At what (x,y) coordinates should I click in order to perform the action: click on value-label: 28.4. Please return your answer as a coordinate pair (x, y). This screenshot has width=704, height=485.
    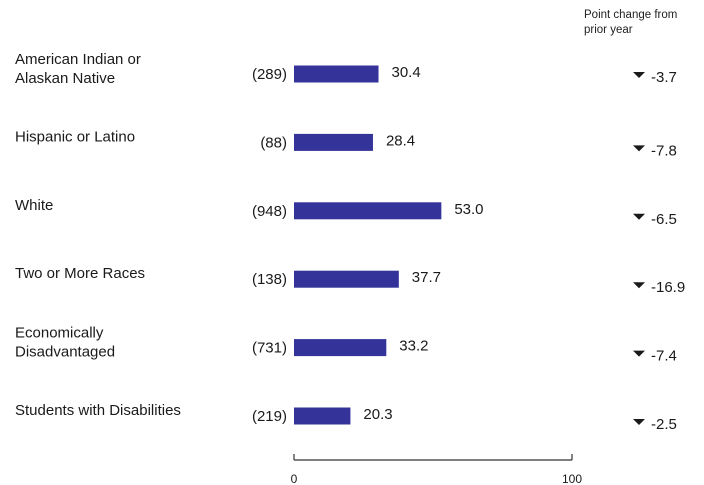
    Looking at the image, I should click on (400, 140).